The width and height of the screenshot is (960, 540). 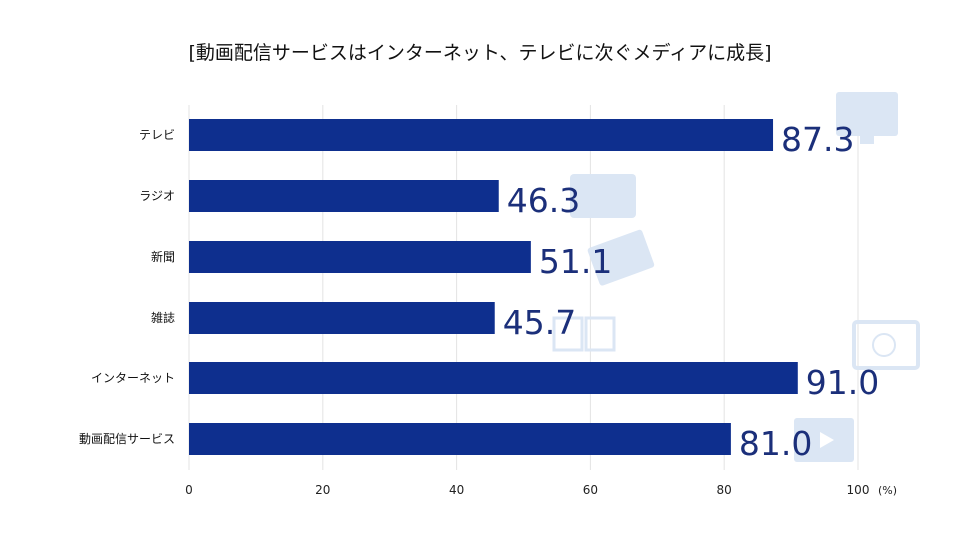 I want to click on value-label: 51.1, so click(x=575, y=261).